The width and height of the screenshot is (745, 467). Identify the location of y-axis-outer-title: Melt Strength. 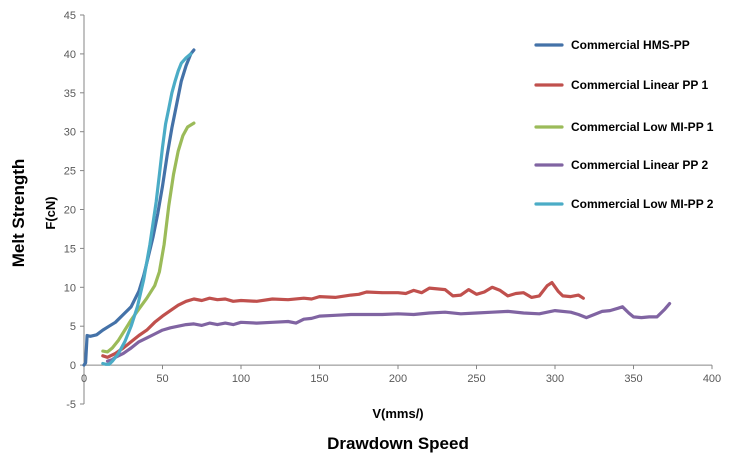
(18, 213).